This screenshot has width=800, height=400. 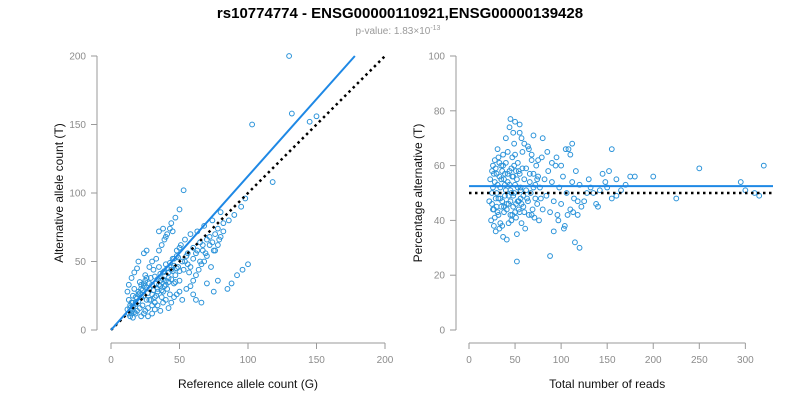 What do you see at coordinates (248, 360) in the screenshot?
I see `x-tick-label: 100` at bounding box center [248, 360].